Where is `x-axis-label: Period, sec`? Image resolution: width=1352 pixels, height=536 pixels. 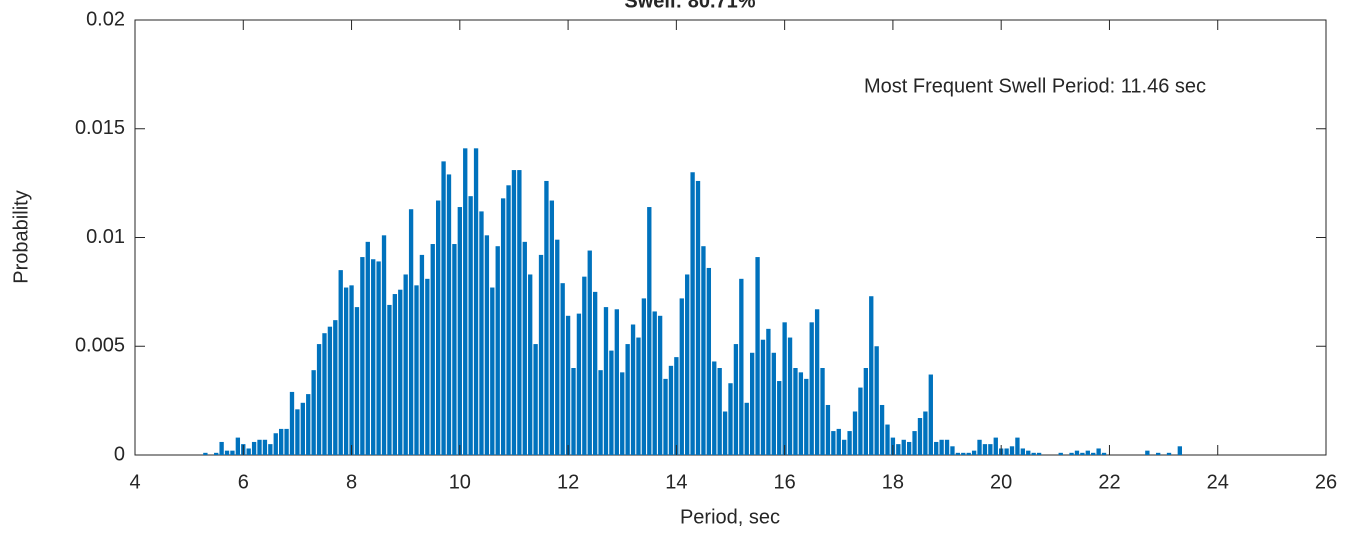 x-axis-label: Period, sec is located at coordinates (730, 517).